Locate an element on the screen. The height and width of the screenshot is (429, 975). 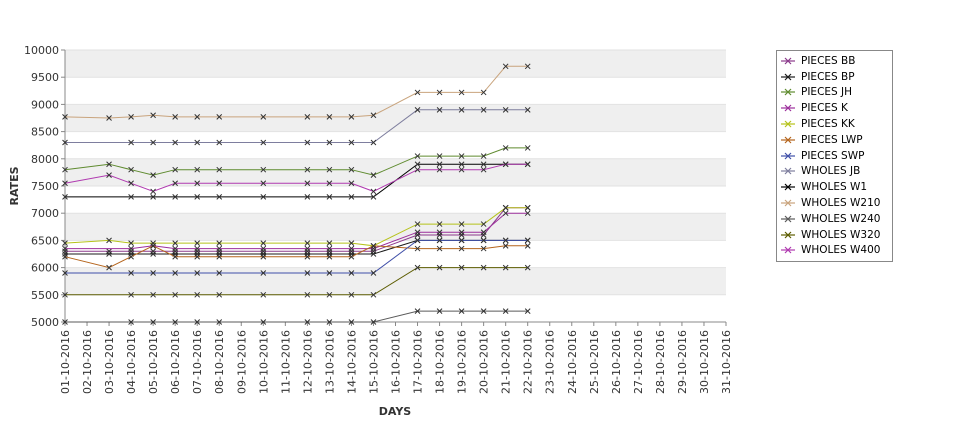
legend-item: WHOLES JB is located at coordinates (834, 172).